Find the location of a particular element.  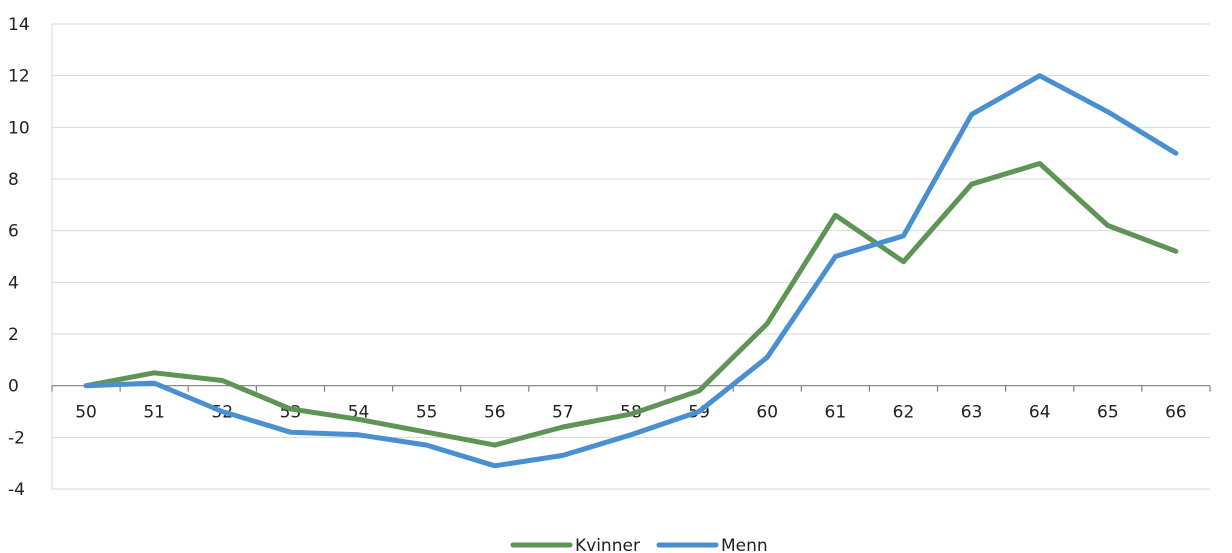

x-tick-label: 64 is located at coordinates (1040, 413).